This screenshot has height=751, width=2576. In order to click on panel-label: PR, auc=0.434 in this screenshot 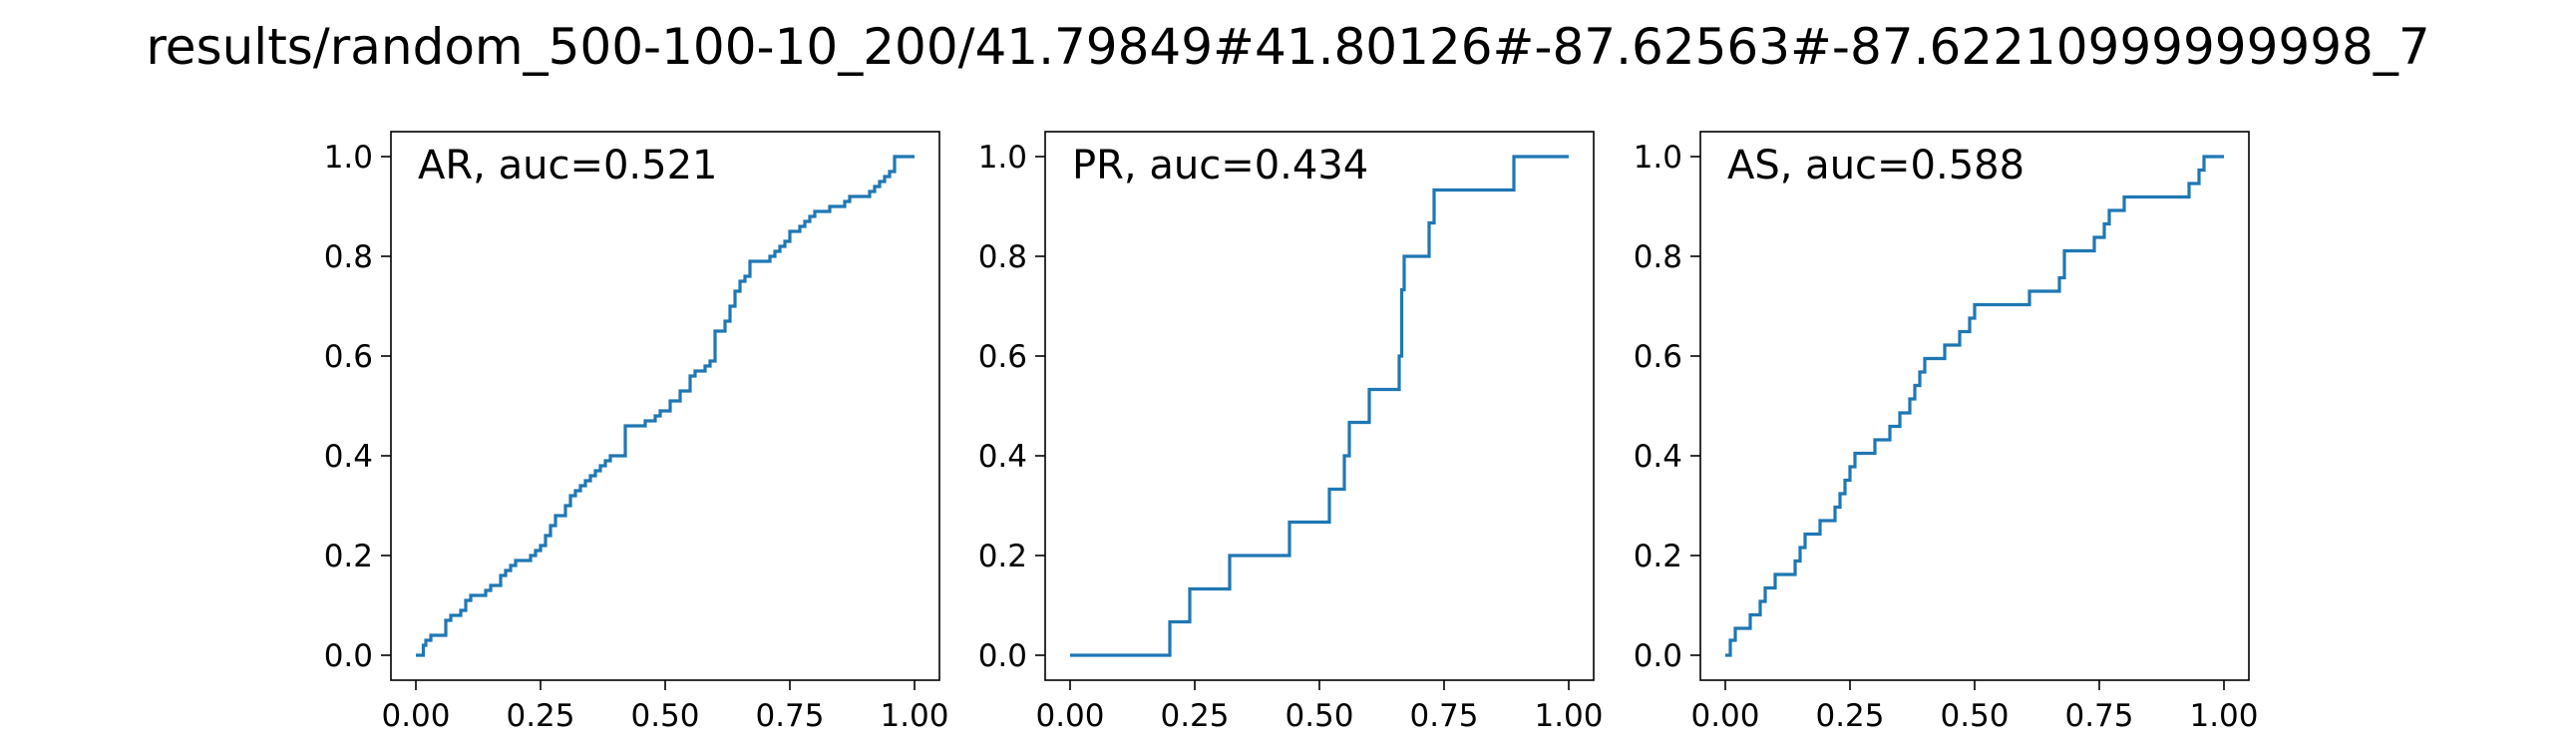, I will do `click(1220, 165)`.